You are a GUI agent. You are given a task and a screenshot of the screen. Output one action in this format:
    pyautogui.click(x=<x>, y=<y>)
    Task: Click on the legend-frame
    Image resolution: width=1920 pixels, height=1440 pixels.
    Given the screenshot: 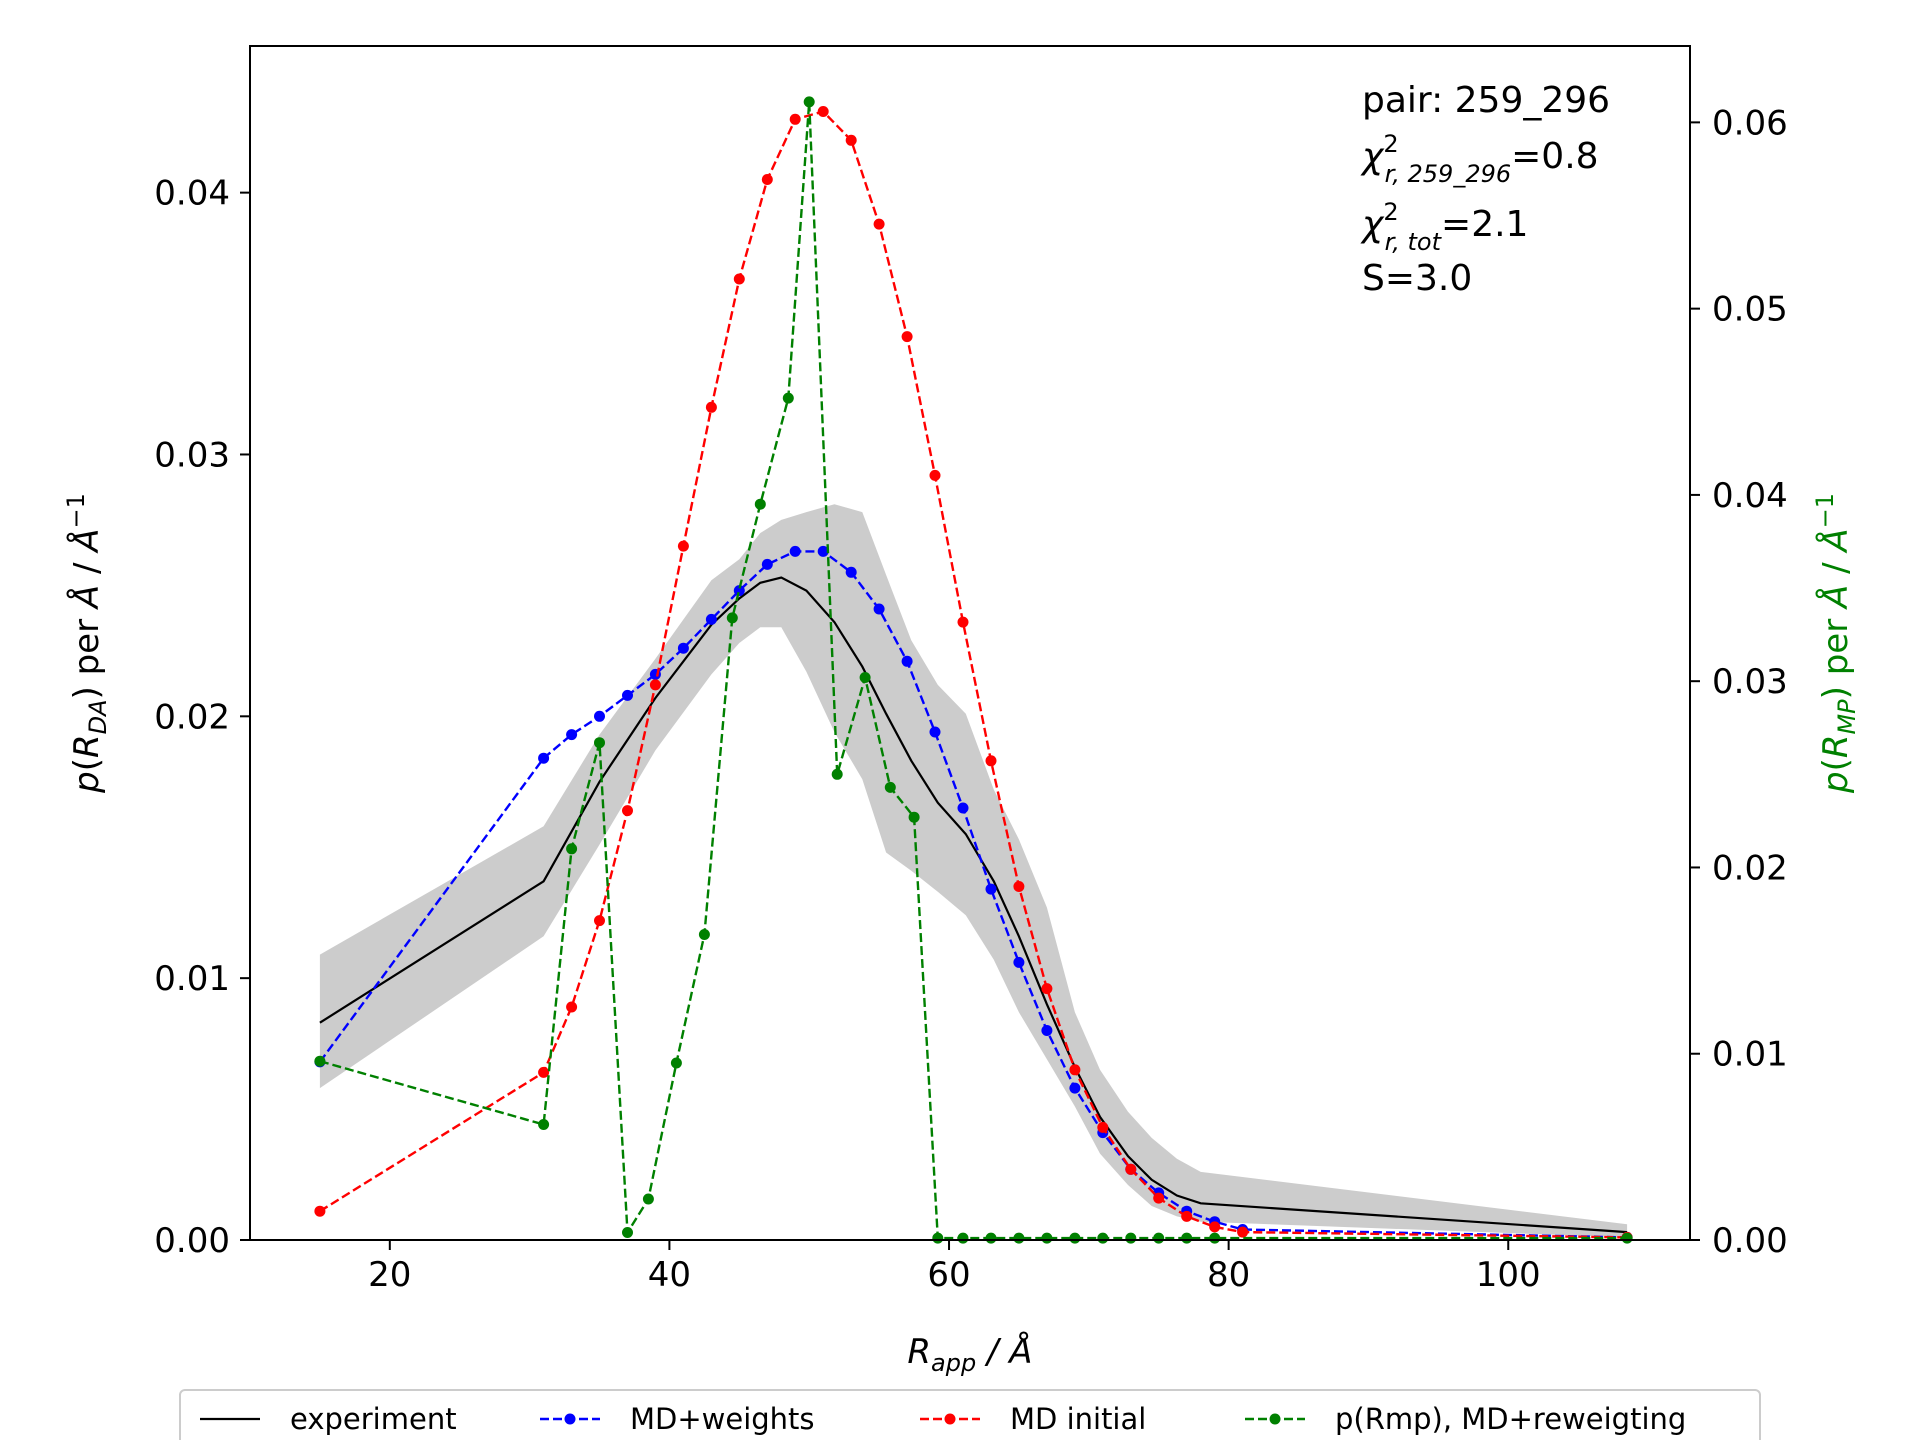 What is the action you would take?
    pyautogui.click(x=970, y=1414)
    